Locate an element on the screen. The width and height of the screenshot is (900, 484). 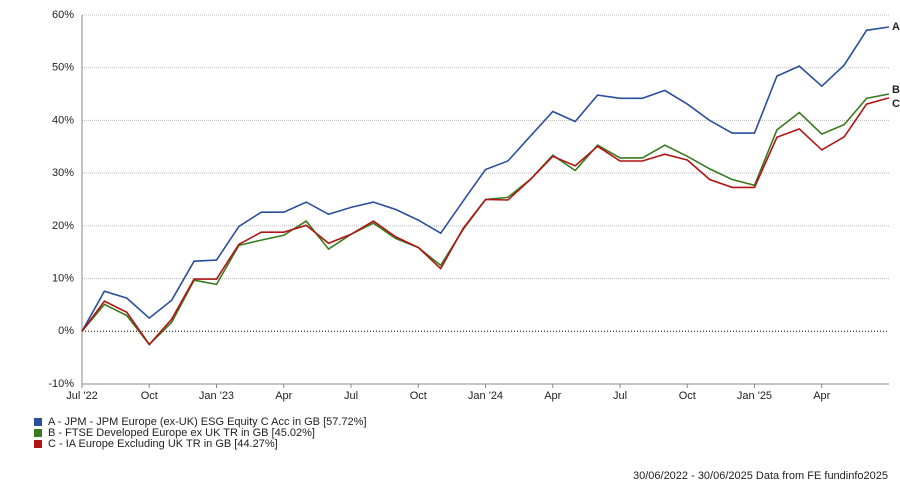
end-label: B is located at coordinates (896, 90).